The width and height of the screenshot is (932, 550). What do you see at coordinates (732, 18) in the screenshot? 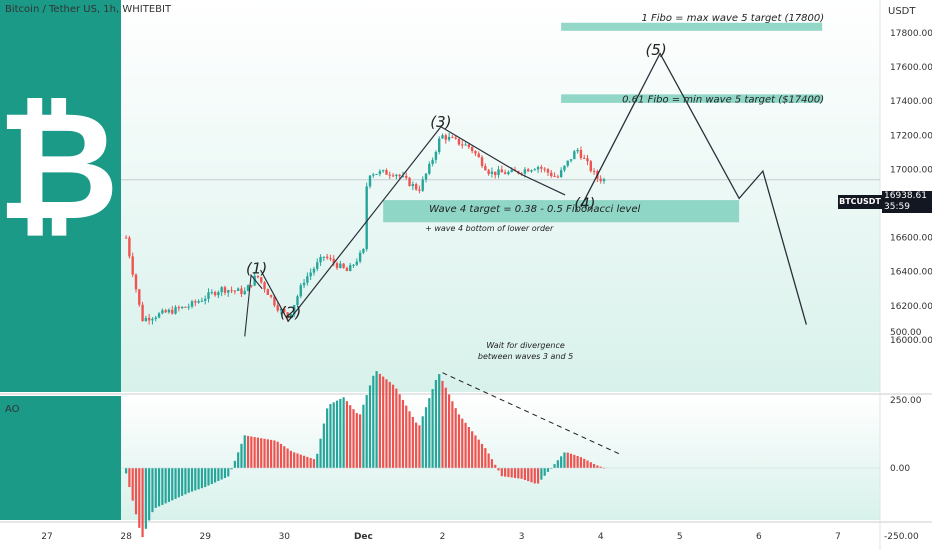
I see `zone-label: 1 Fibo = max wave 5 target (17800)` at bounding box center [732, 18].